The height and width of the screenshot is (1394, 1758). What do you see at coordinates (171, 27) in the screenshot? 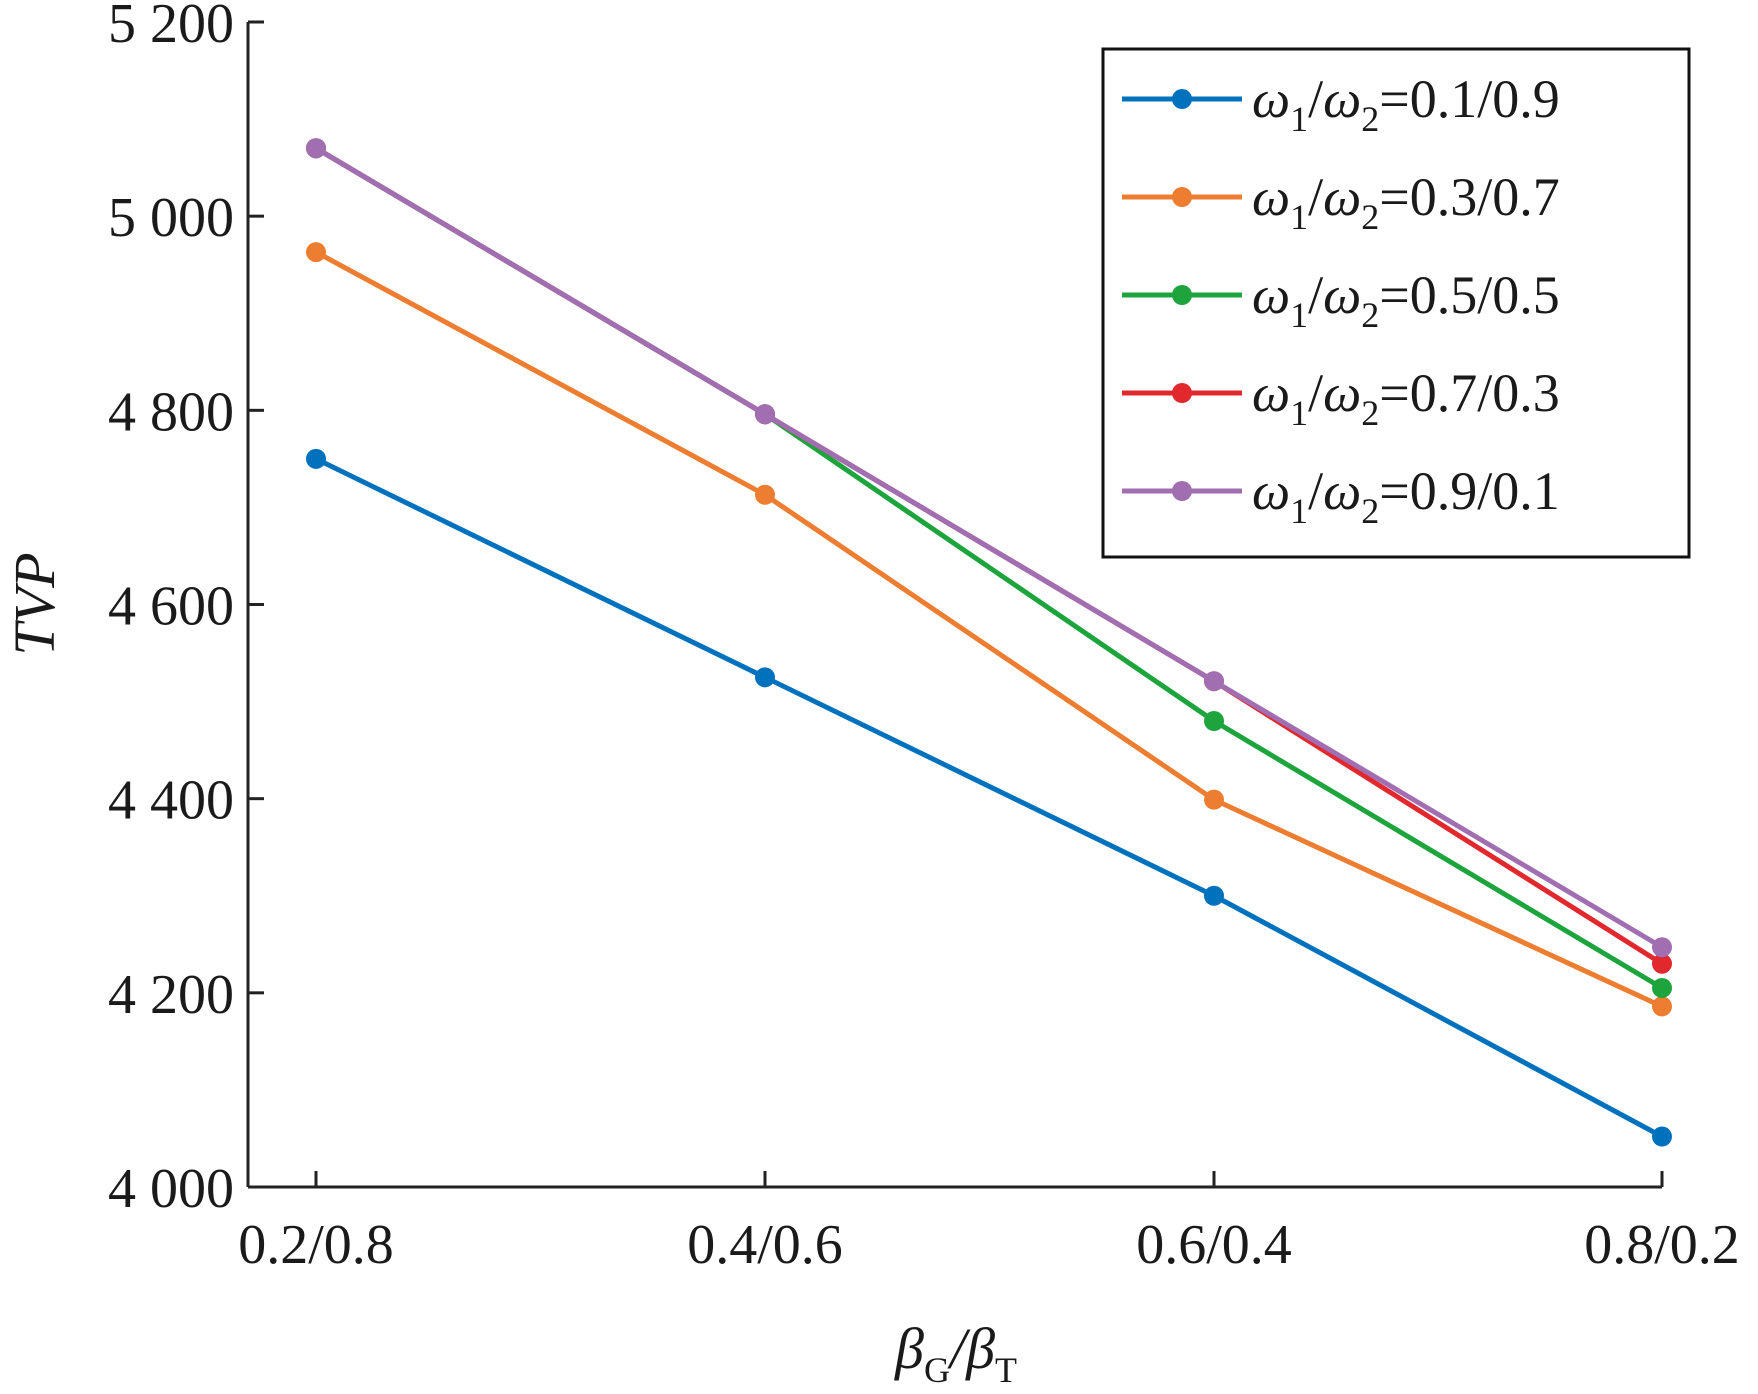
I see `y-tick-label: 5 200` at bounding box center [171, 27].